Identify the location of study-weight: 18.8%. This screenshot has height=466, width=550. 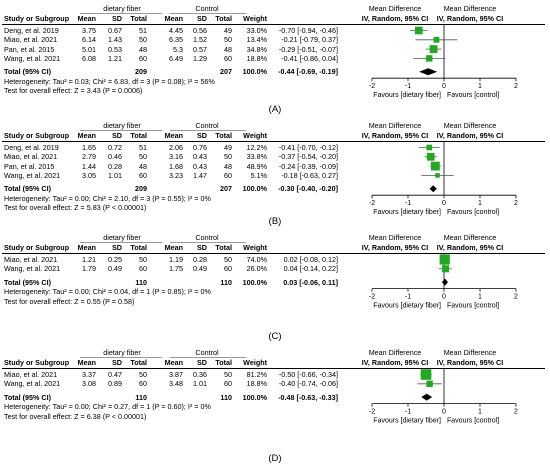
(256, 58).